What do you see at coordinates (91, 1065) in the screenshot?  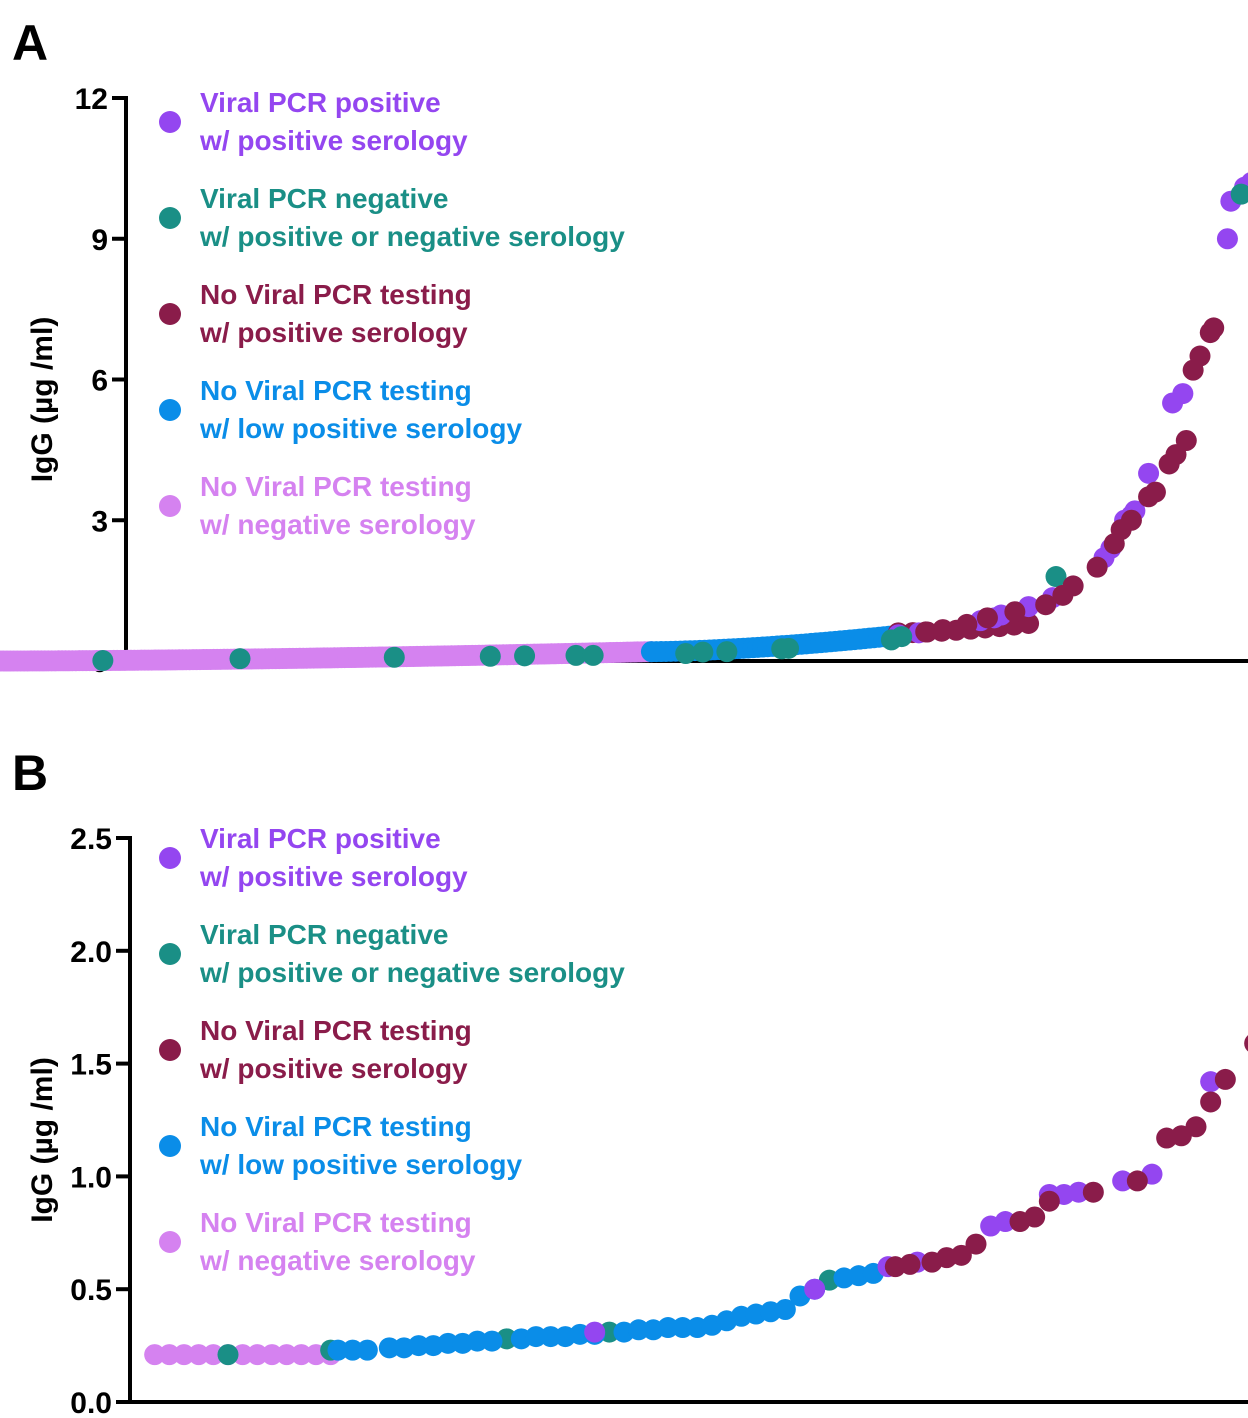 I see `y-tick-label: 1.5` at bounding box center [91, 1065].